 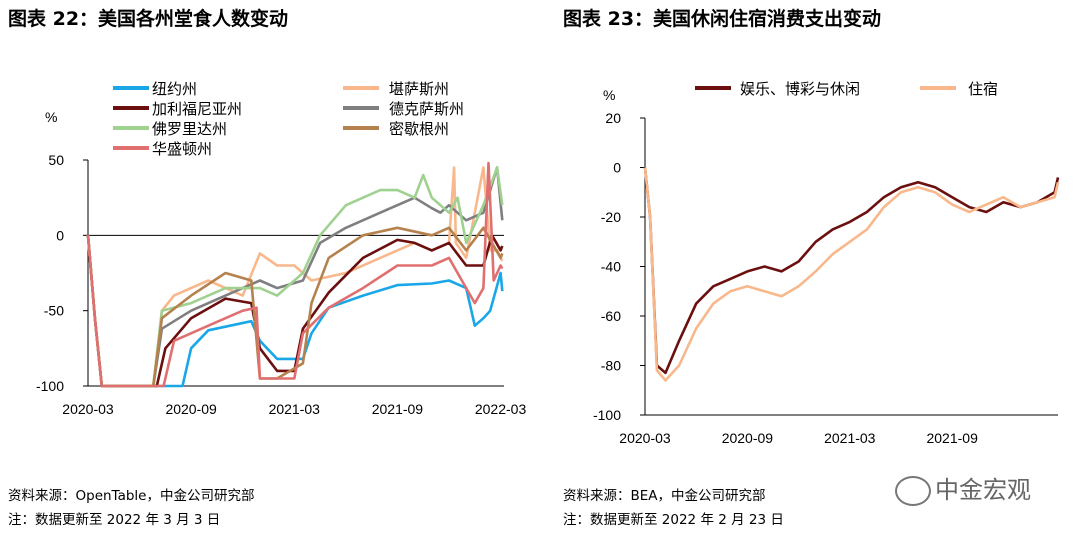 What do you see at coordinates (182, 149) in the screenshot?
I see `legend-label: 华盛顿州` at bounding box center [182, 149].